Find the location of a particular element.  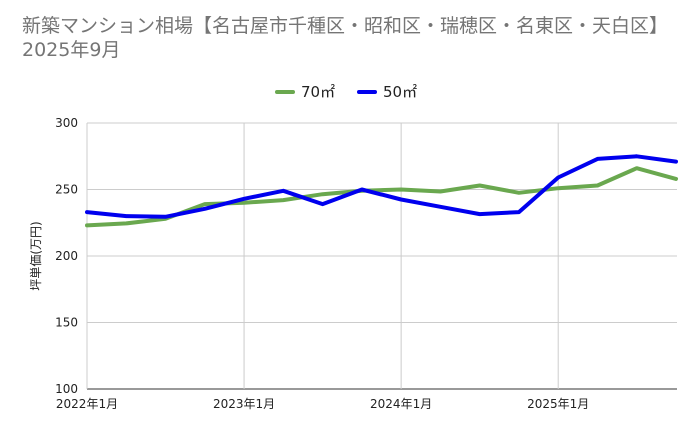

legend-label: 50㎡ is located at coordinates (400, 92).